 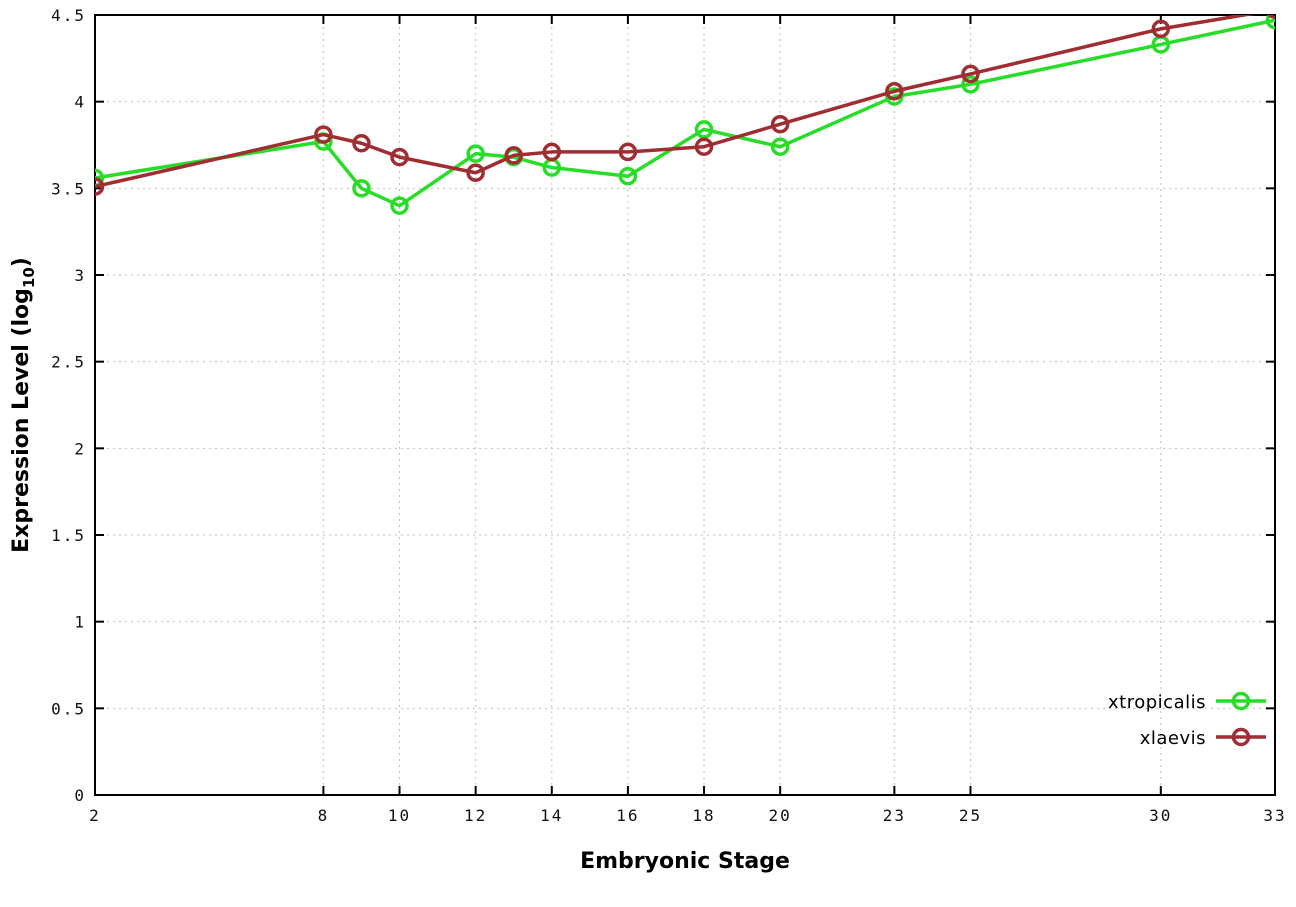 I want to click on legend-entry-xtropicalis: xtropicalis, so click(x=1187, y=702).